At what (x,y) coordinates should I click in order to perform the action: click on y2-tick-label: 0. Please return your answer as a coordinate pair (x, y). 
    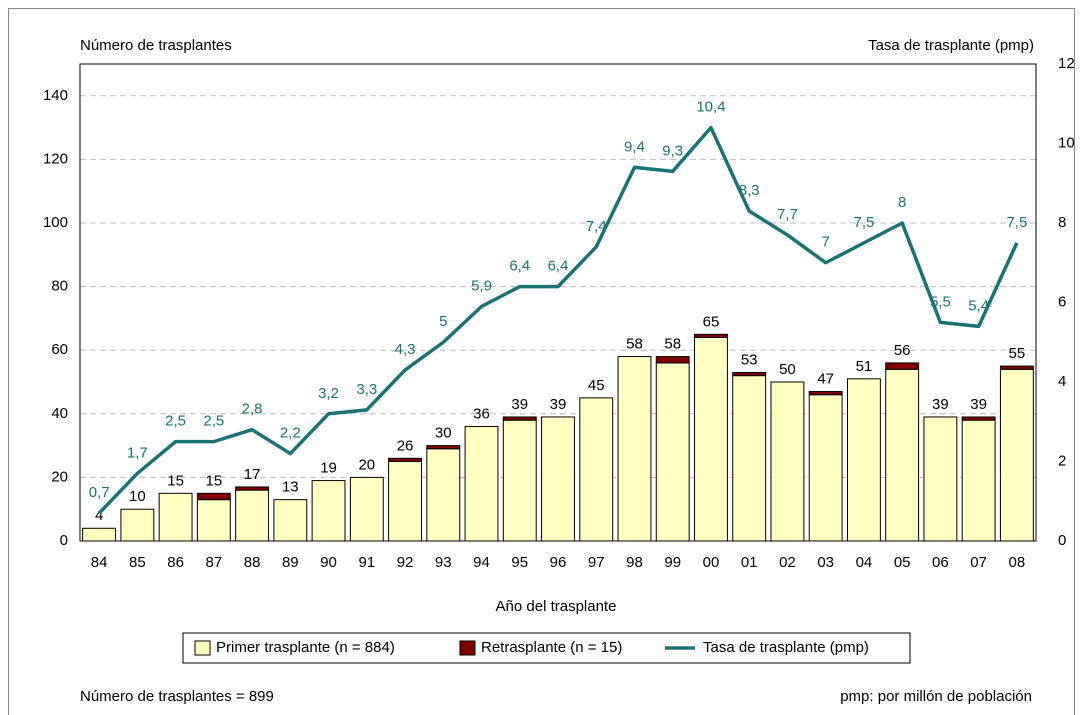
    Looking at the image, I should click on (1062, 540).